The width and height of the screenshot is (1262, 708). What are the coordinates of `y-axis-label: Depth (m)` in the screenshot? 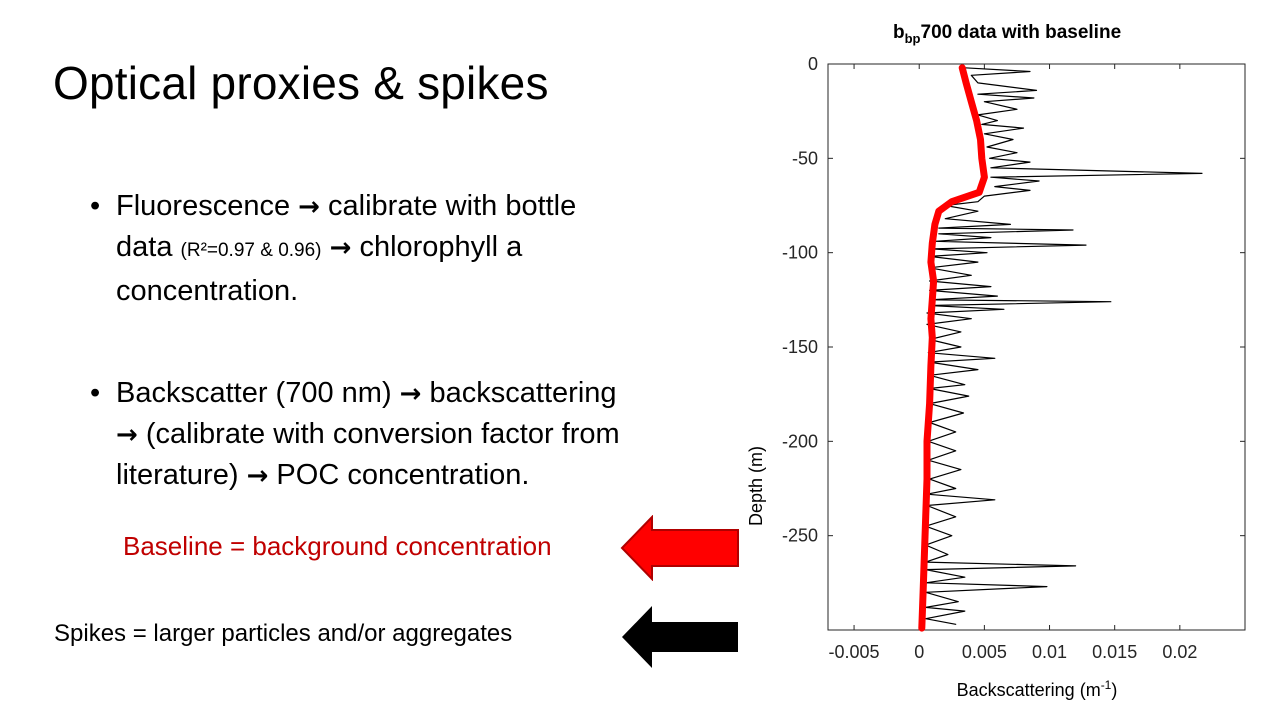 It's located at (756, 486).